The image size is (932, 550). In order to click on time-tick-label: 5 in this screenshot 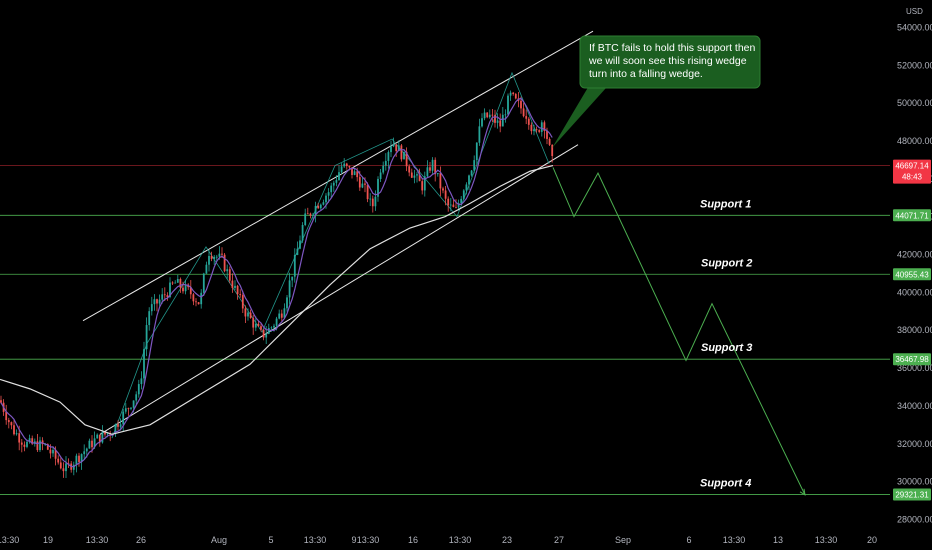, I will do `click(270, 540)`.